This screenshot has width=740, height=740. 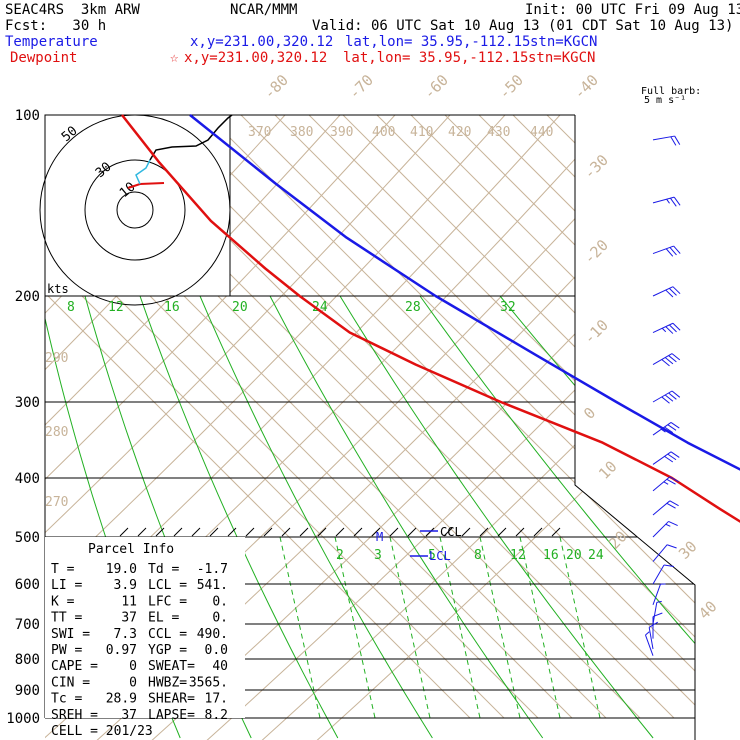 I want to click on isotherm-label: 10, so click(x=608, y=470).